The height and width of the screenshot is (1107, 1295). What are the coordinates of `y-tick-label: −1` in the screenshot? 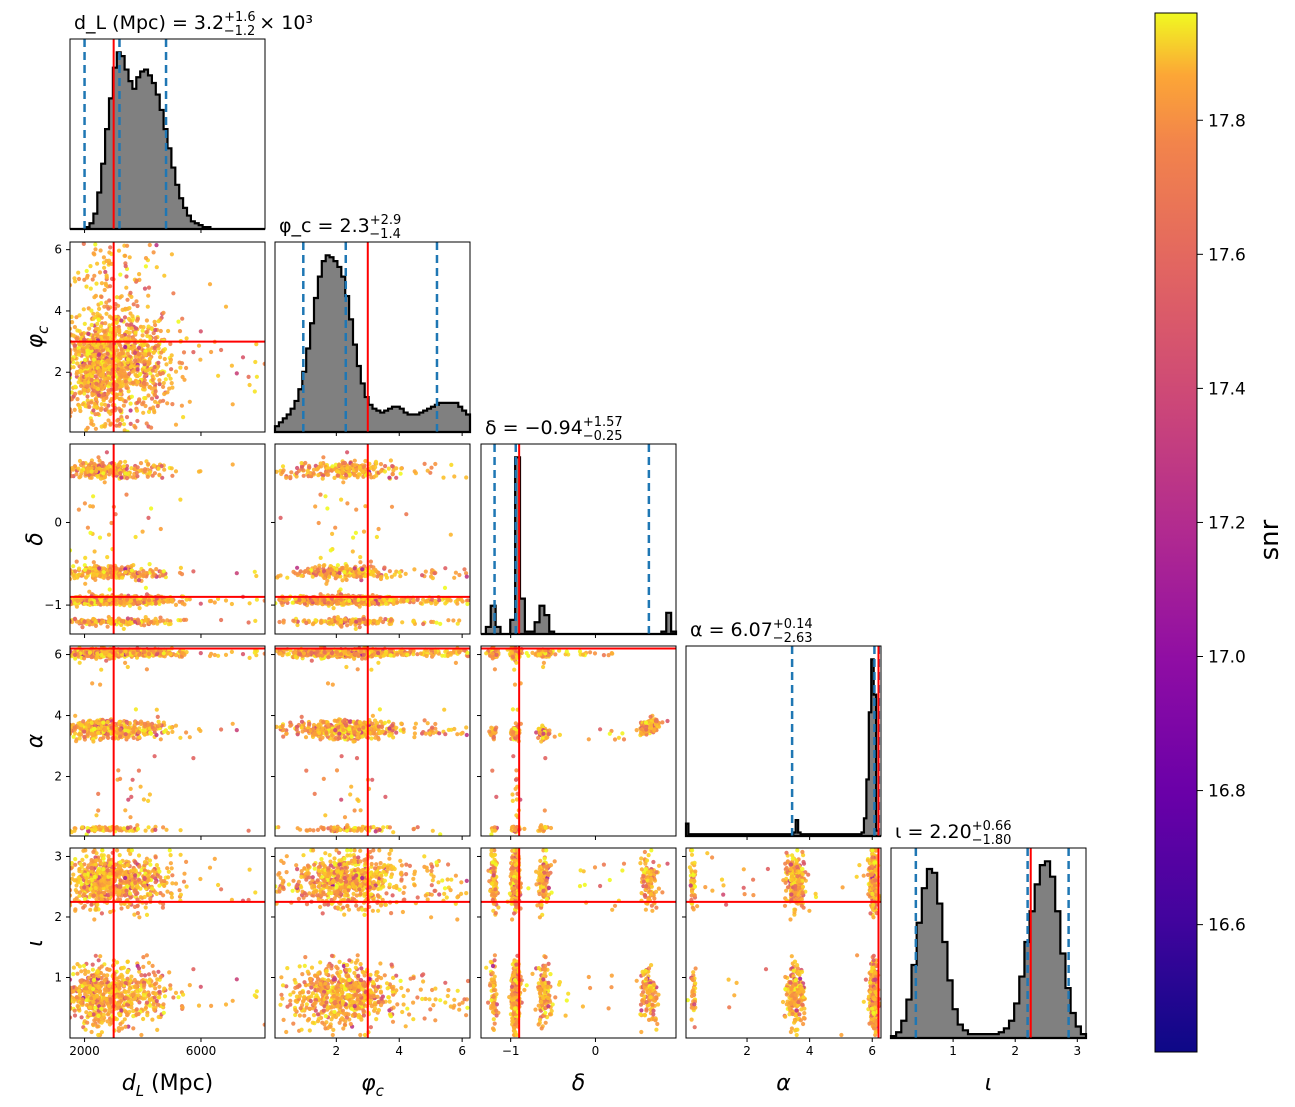 It's located at (53, 605).